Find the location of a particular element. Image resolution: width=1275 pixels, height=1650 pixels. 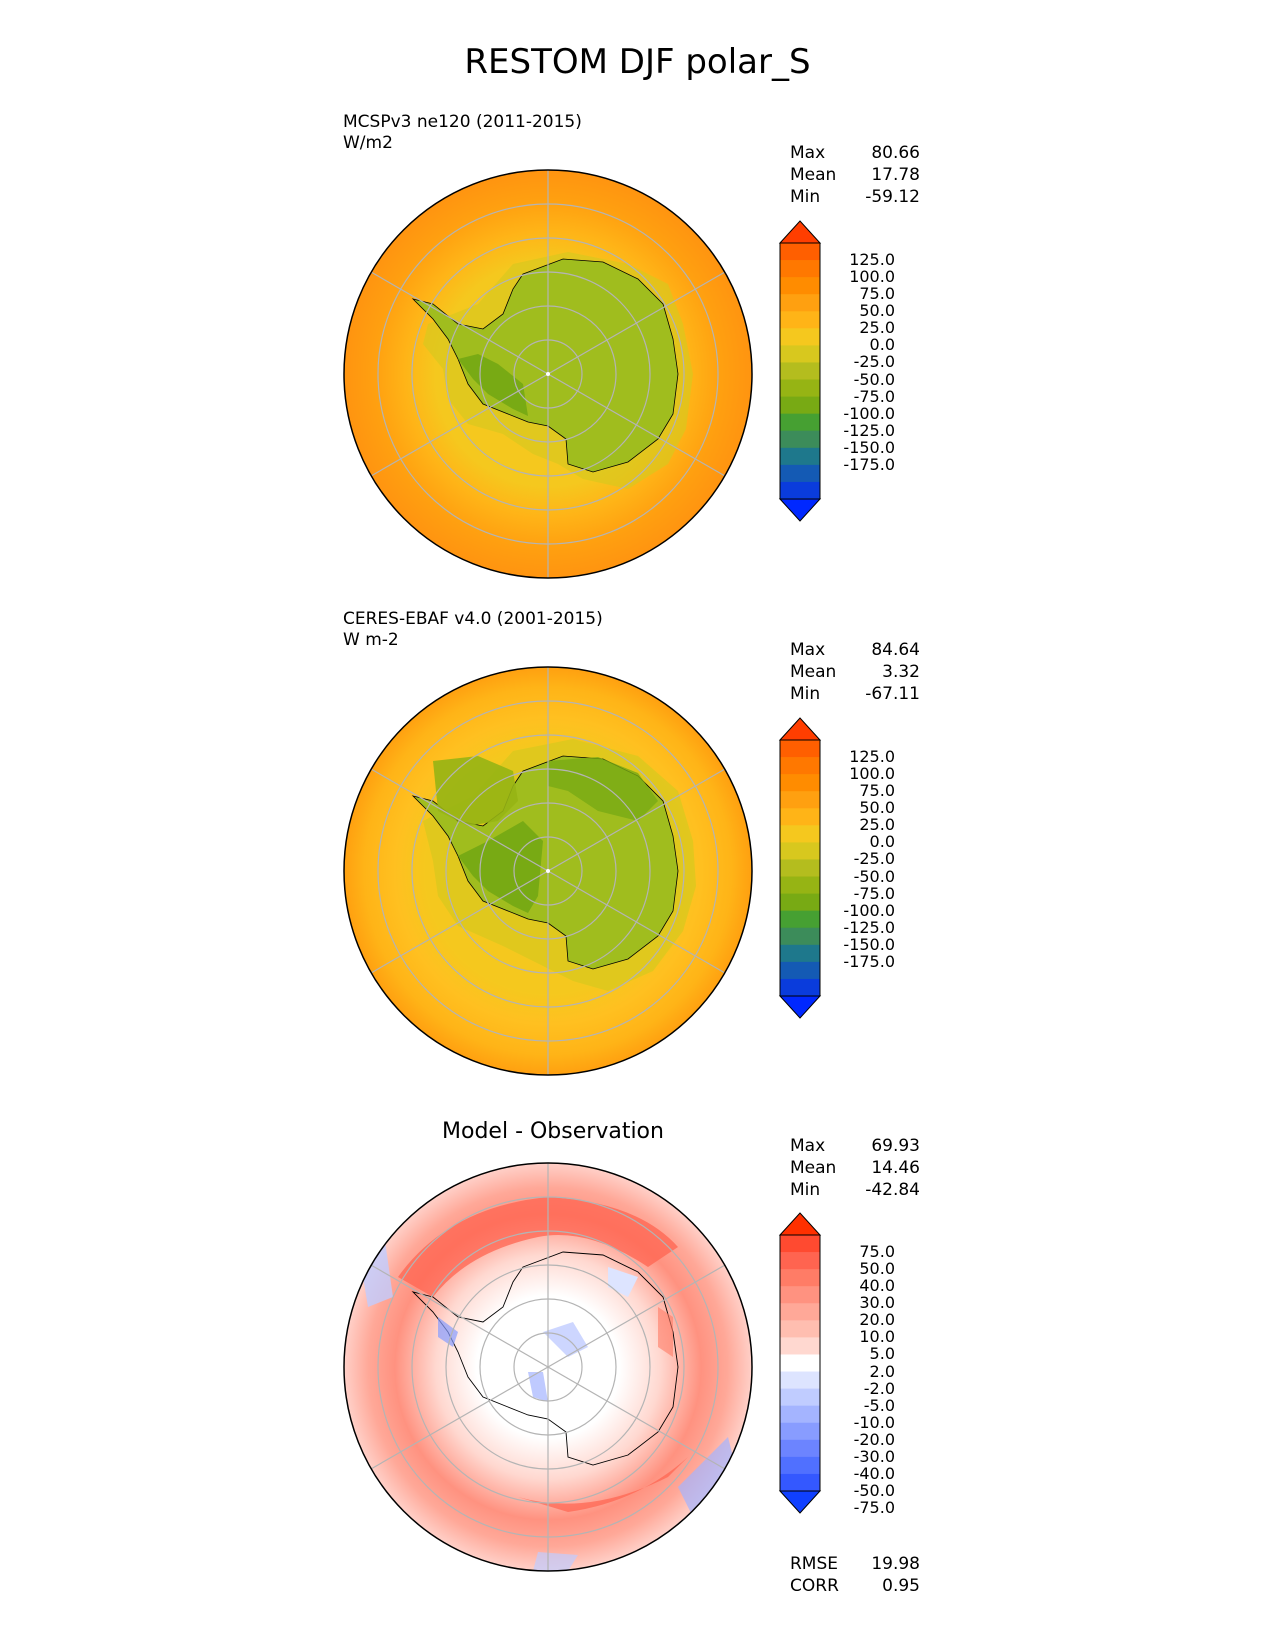

difference-colorbar-tick-label: -20.0 is located at coordinates (874, 1439).